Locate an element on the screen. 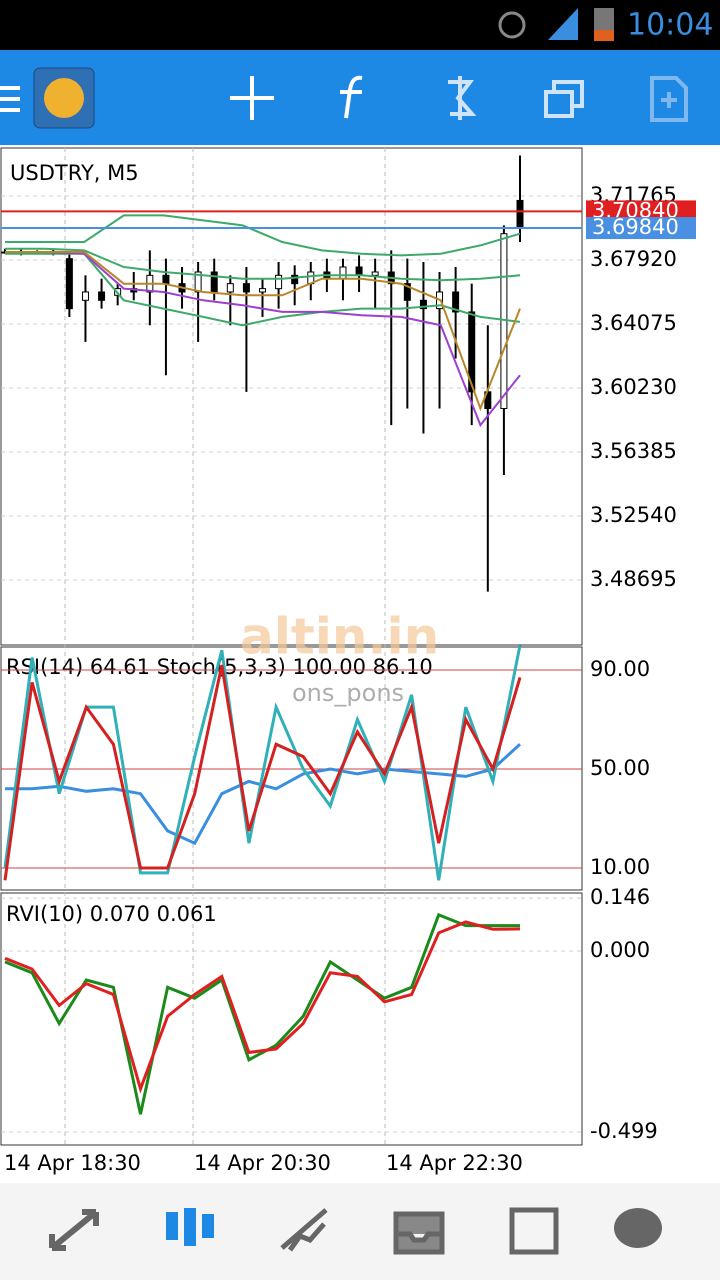 Image resolution: width=720 pixels, height=1284 pixels. y-tick-label: -0.499 is located at coordinates (624, 1131).